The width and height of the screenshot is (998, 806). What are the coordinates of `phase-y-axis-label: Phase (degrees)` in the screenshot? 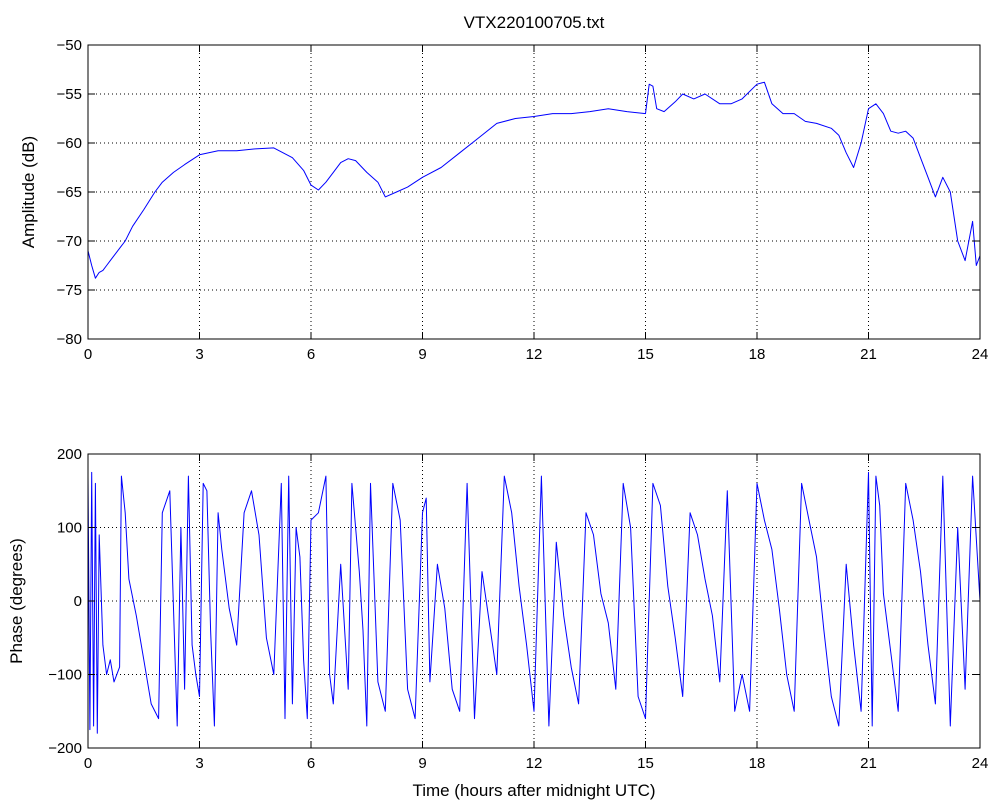 It's located at (16, 601).